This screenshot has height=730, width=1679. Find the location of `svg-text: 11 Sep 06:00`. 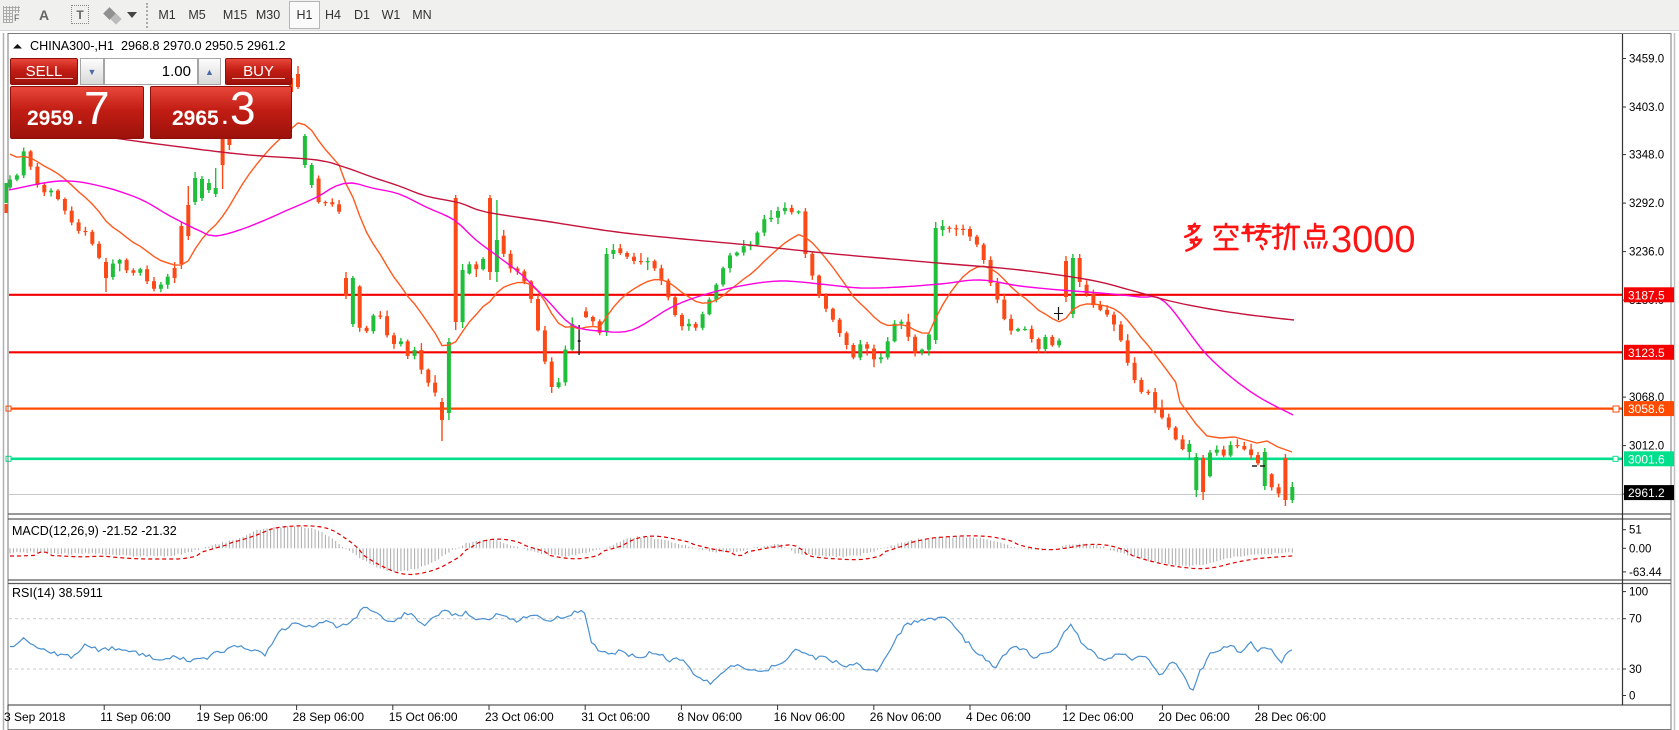

svg-text: 11 Sep 06:00 is located at coordinates (135, 717).